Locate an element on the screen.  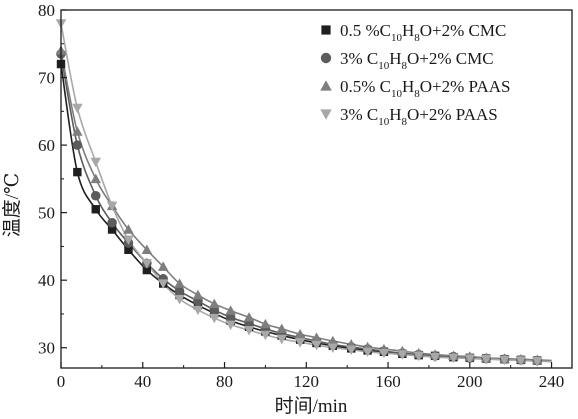
y-tick-label: 60 is located at coordinates (46, 145).